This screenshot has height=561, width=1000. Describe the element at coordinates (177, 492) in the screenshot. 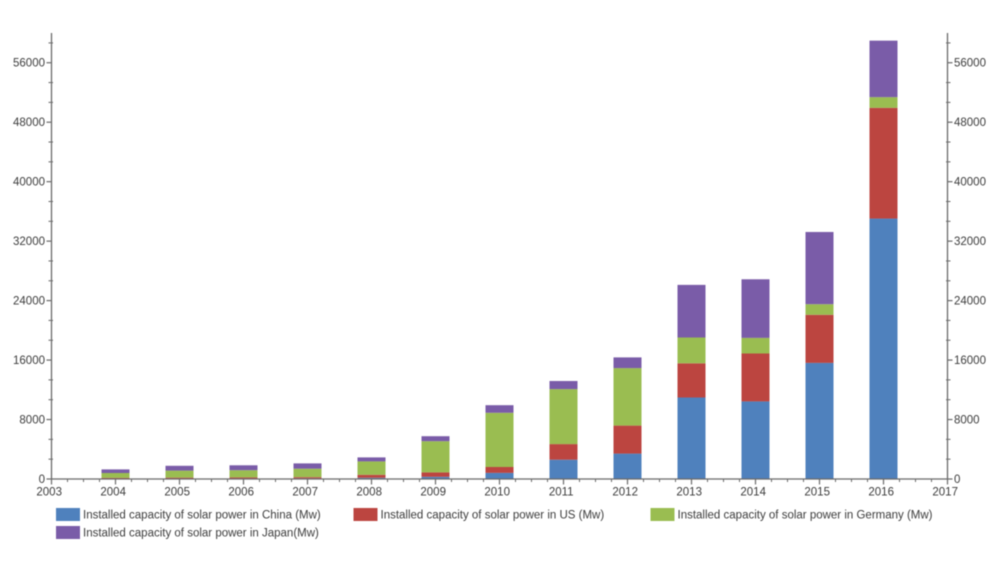

I see `svg-text: 2005` at that location.